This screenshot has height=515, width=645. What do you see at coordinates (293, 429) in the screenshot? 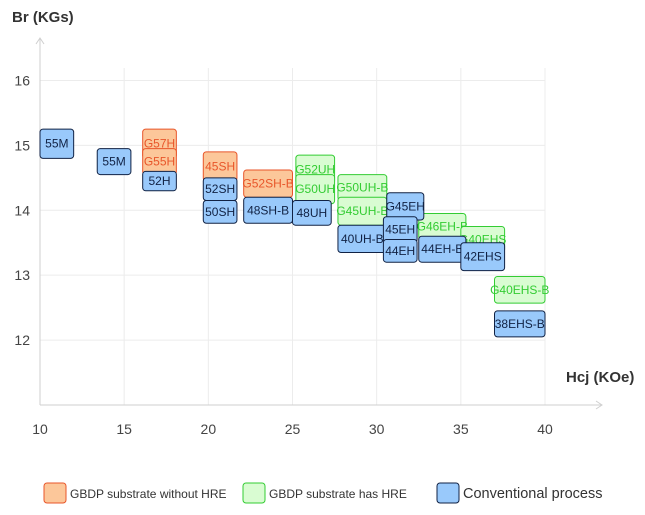
I see `x-tick-label: 25` at bounding box center [293, 429].